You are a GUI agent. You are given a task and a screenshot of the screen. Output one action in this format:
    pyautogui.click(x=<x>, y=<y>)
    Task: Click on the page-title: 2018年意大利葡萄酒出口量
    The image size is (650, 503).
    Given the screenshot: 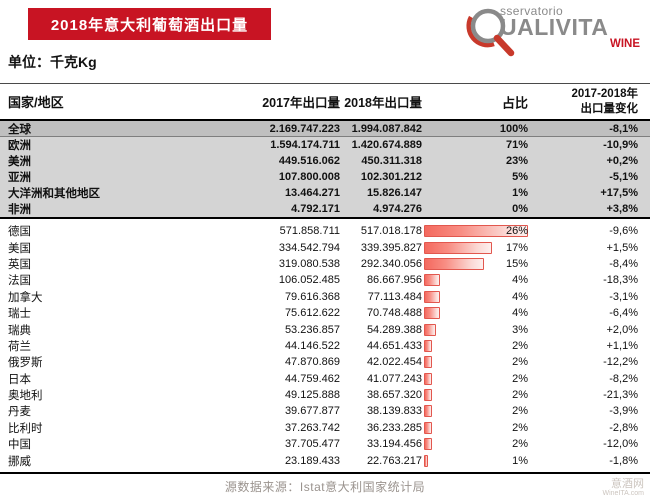 What is the action you would take?
    pyautogui.click(x=149, y=25)
    